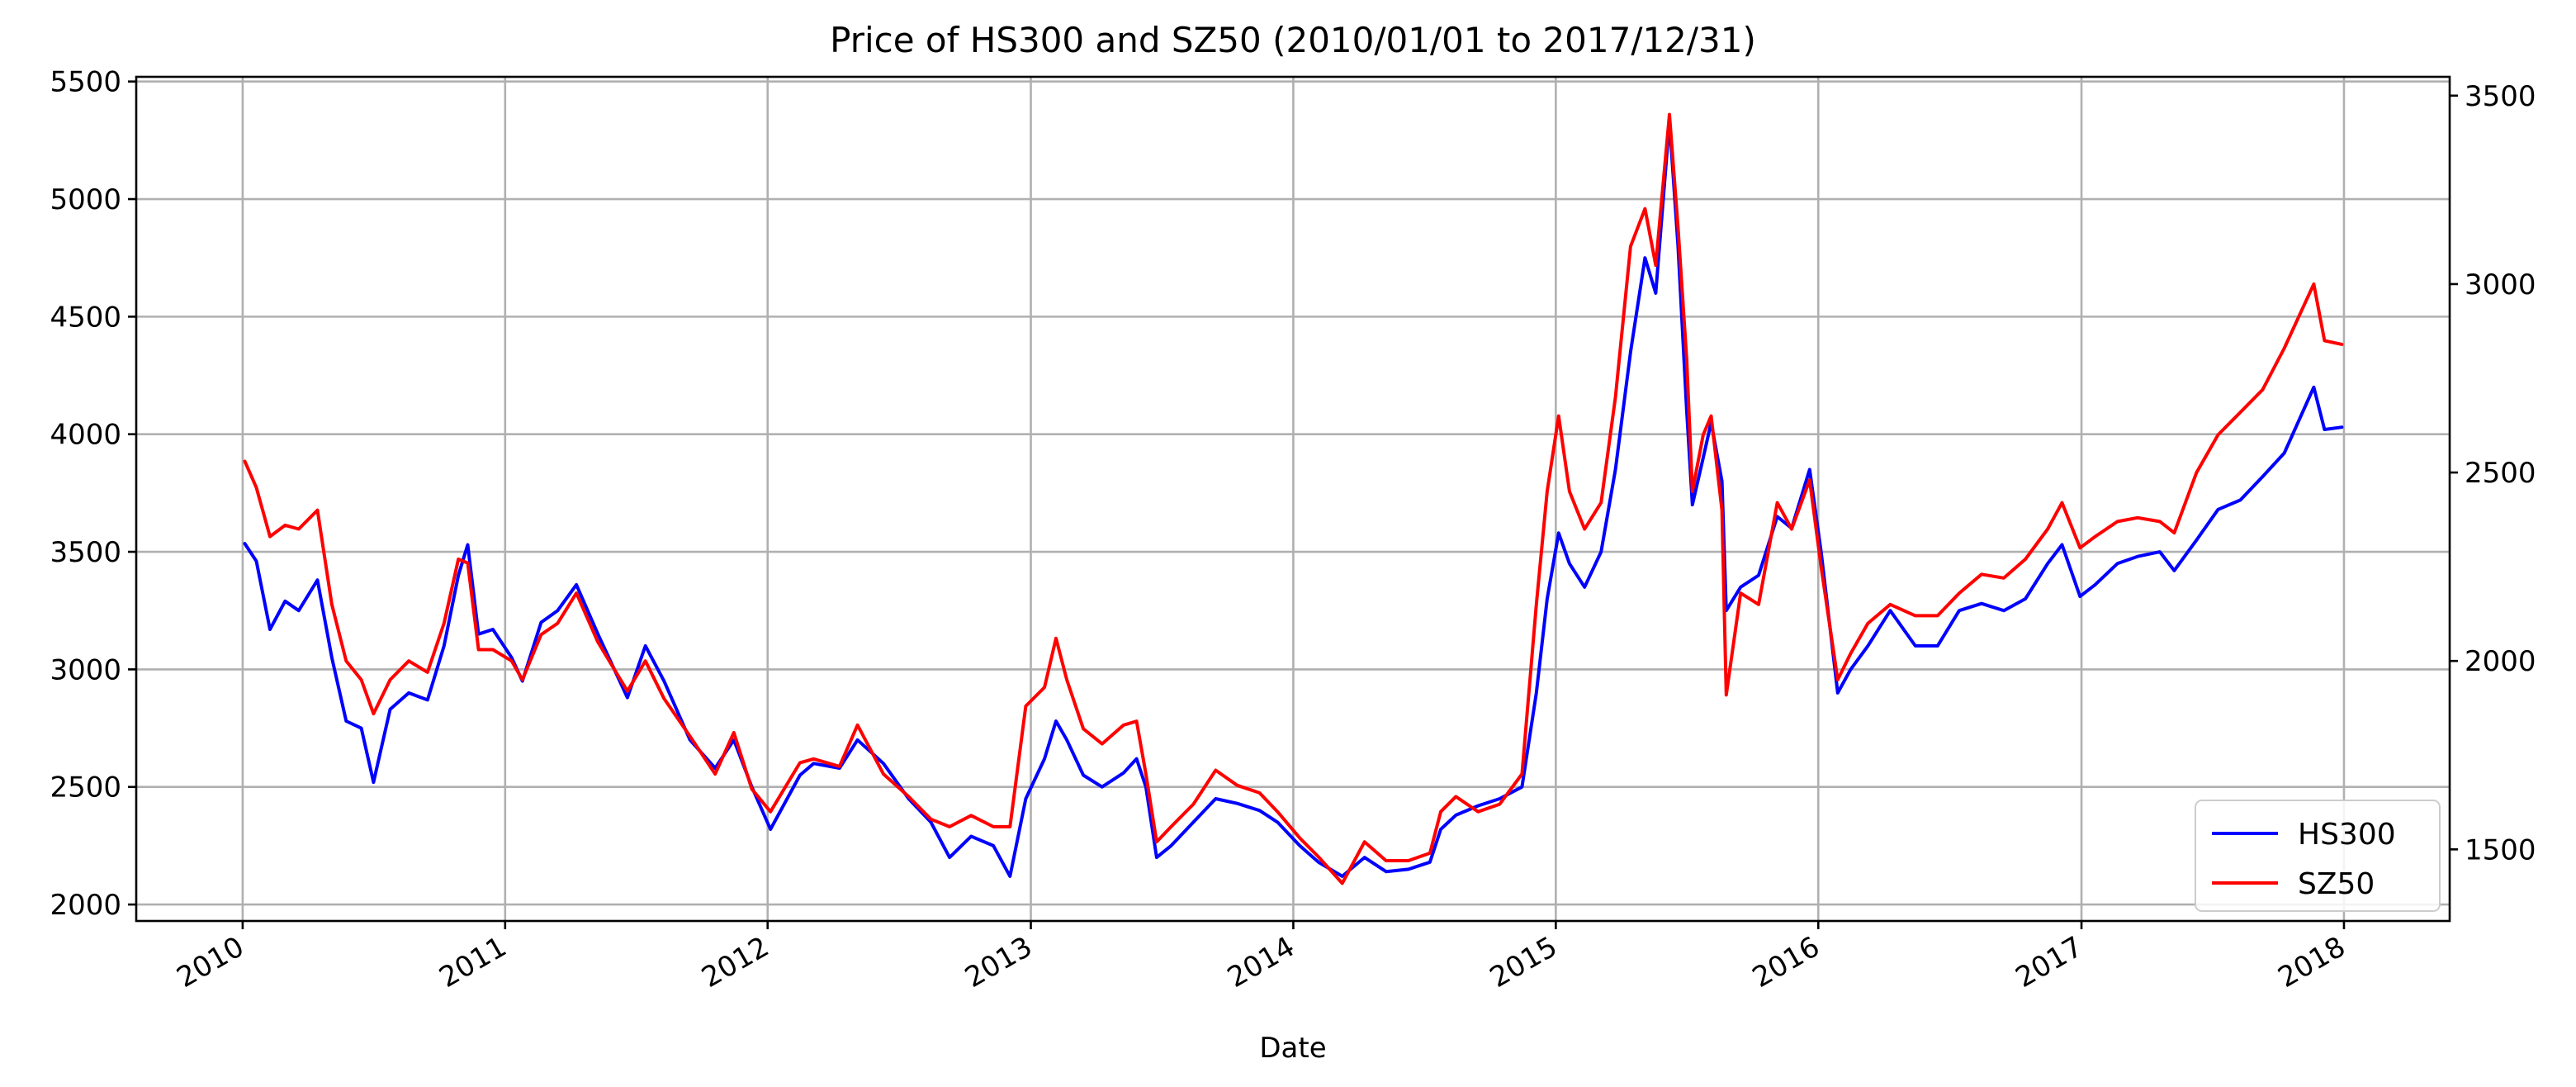 The width and height of the screenshot is (2576, 1087). What do you see at coordinates (85, 199) in the screenshot?
I see `y-left-tick-label: 5000` at bounding box center [85, 199].